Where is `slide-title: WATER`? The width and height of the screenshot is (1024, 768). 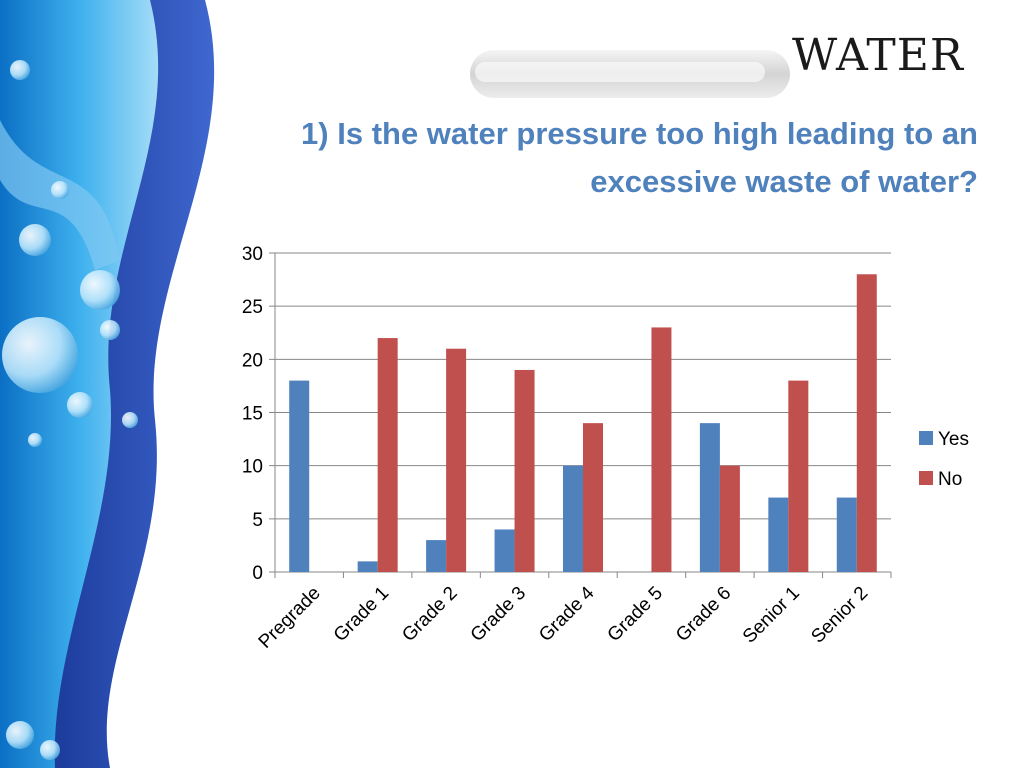
slide-title: WATER is located at coordinates (878, 55).